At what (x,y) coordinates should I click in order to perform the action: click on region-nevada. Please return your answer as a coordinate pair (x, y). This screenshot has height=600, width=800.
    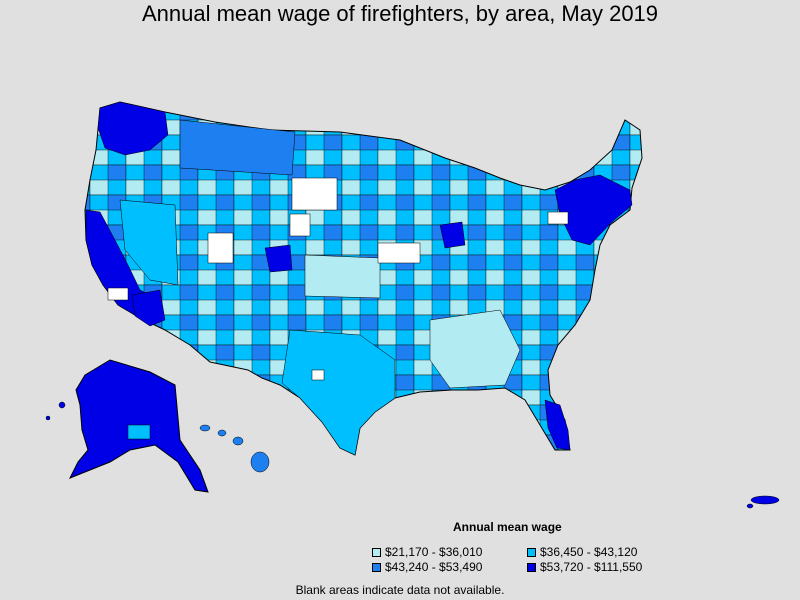
    Looking at the image, I should click on (149, 242).